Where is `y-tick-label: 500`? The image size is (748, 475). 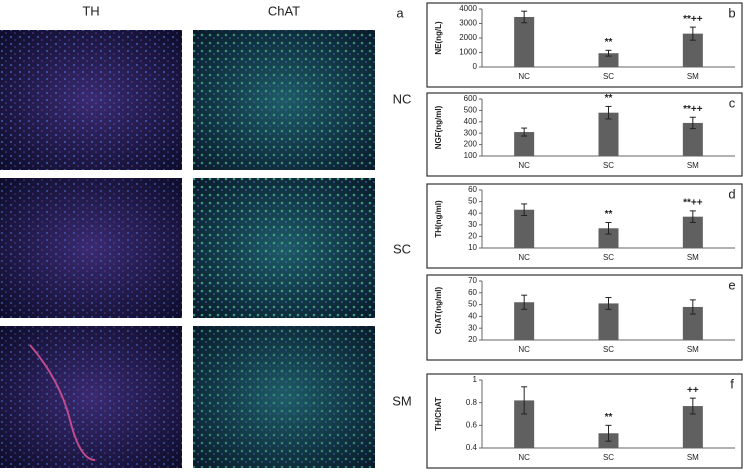 y-tick-label: 500 is located at coordinates (471, 110).